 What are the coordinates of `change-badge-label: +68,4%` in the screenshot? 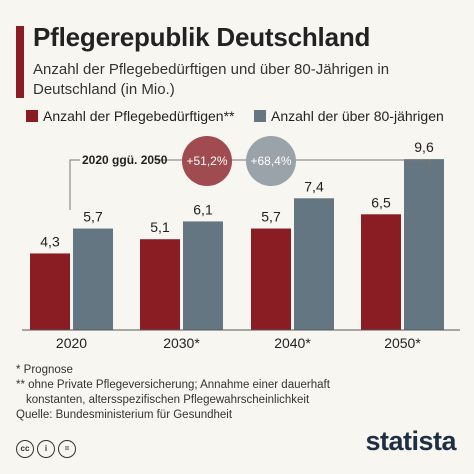 It's located at (270, 161).